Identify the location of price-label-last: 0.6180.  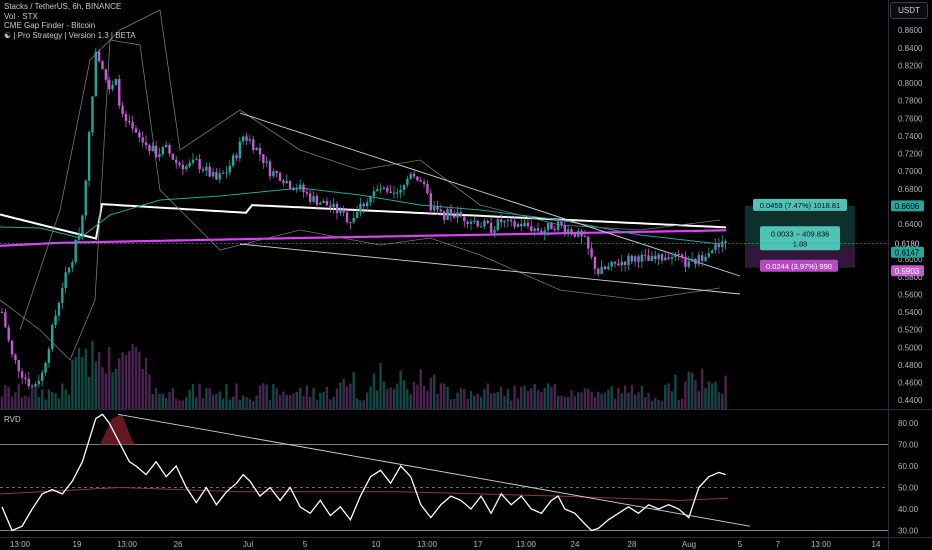
(907, 243).